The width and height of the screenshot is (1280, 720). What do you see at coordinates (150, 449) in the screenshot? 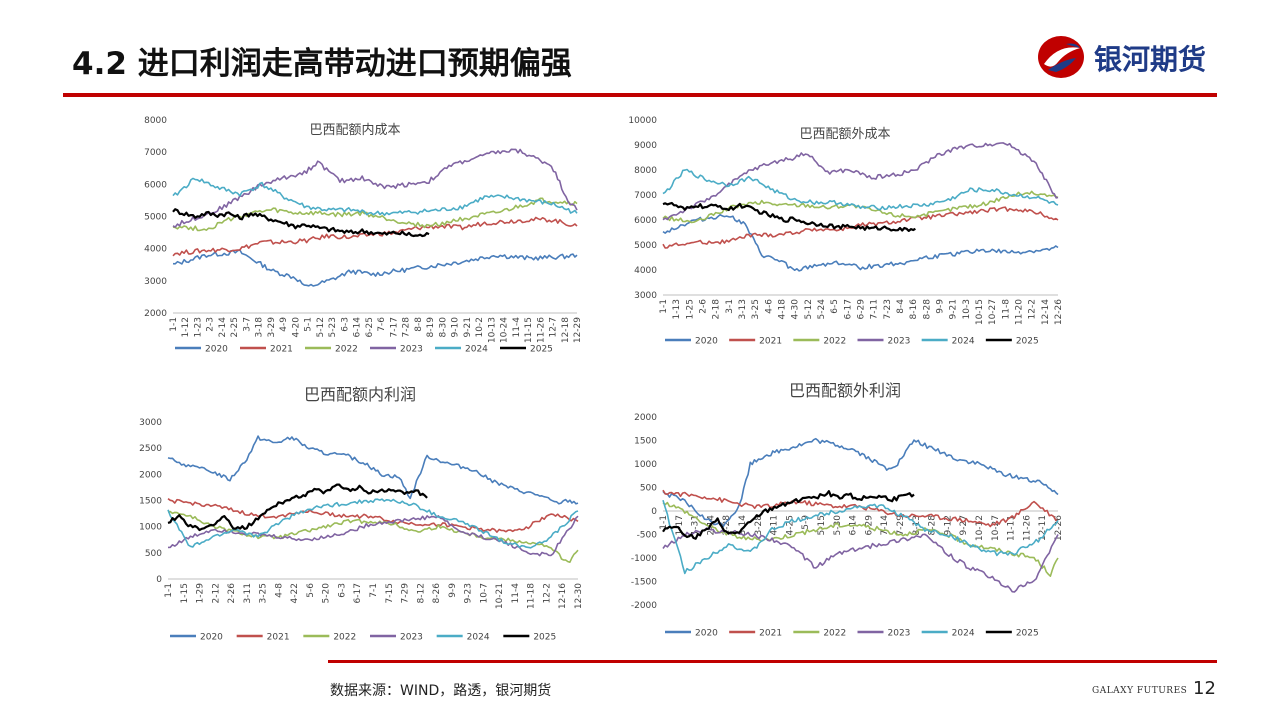
I see `y-tick-label: 2500` at bounding box center [150, 449].